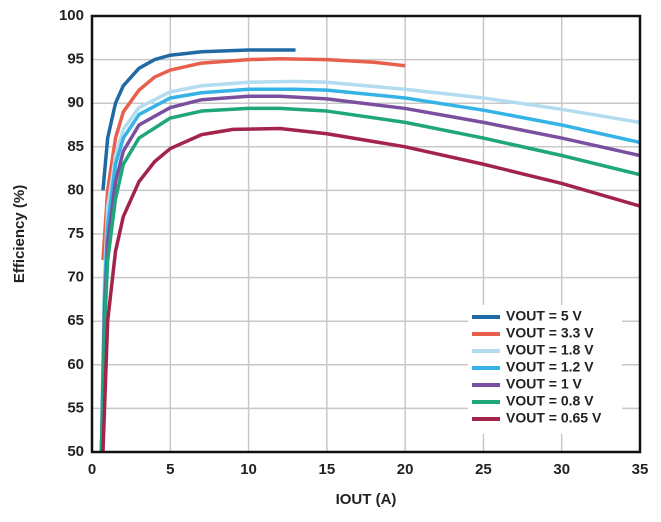  Describe the element at coordinates (198, 119) in the screenshot. I see `line-series` at that location.